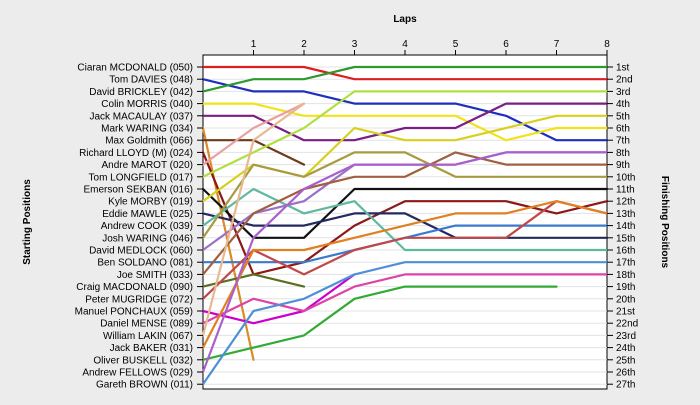 The width and height of the screenshot is (700, 405). I want to click on starting-position-label: Andrew FELLOWS (029), so click(137, 373).